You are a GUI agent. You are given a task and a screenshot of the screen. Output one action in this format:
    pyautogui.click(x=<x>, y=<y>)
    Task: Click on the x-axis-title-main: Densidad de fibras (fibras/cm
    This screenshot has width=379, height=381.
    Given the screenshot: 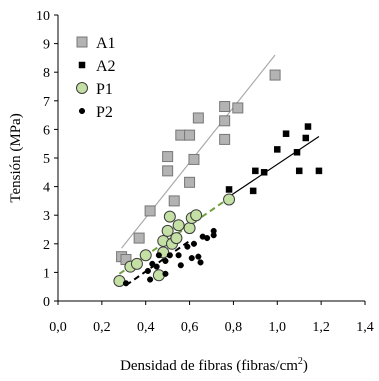 What is the action you would take?
    pyautogui.click(x=209, y=366)
    